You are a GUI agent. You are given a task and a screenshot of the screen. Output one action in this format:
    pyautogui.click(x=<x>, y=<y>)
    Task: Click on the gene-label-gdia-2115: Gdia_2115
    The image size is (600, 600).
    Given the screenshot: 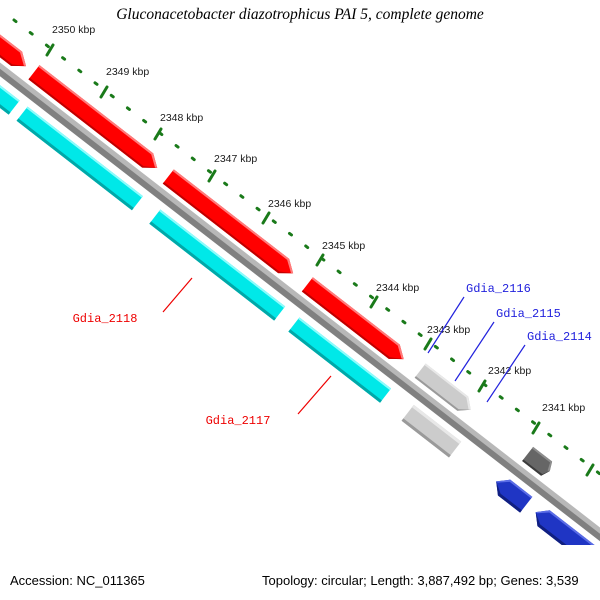 What is the action you would take?
    pyautogui.click(x=528, y=314)
    